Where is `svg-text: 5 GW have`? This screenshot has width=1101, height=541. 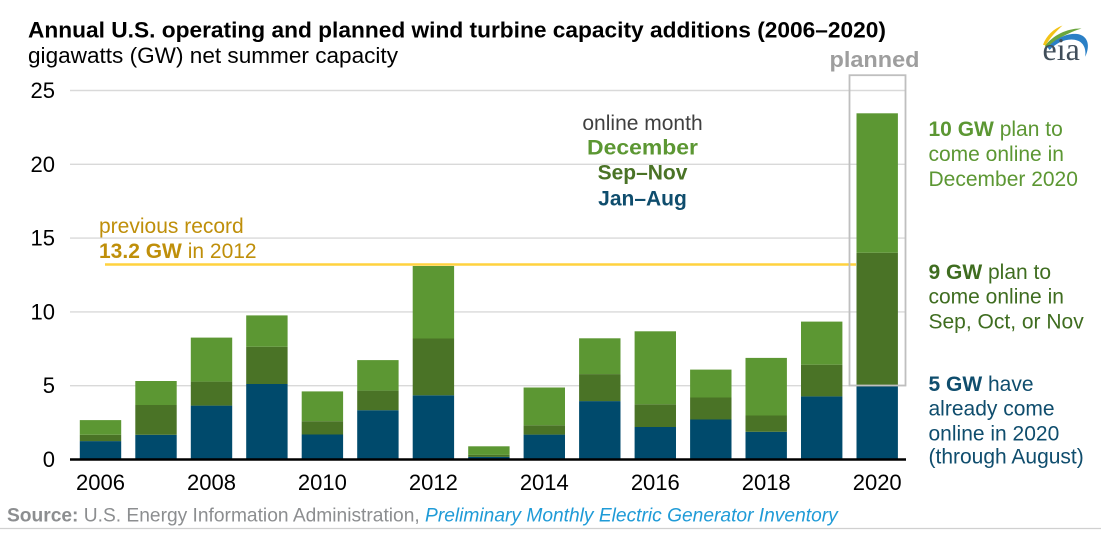 svg-text: 5 GW have is located at coordinates (981, 384).